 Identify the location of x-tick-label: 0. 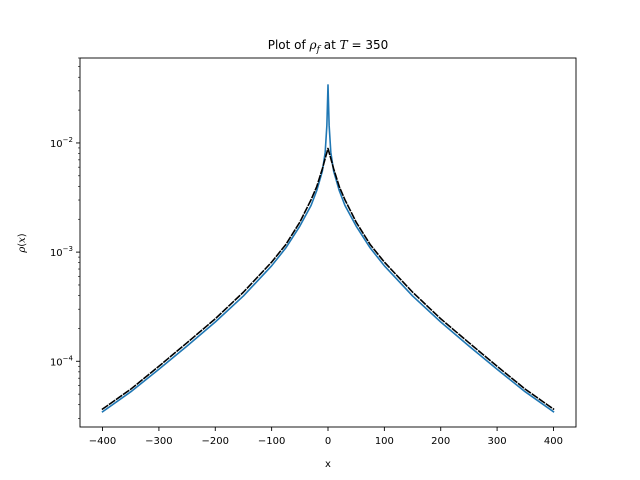
(328, 441).